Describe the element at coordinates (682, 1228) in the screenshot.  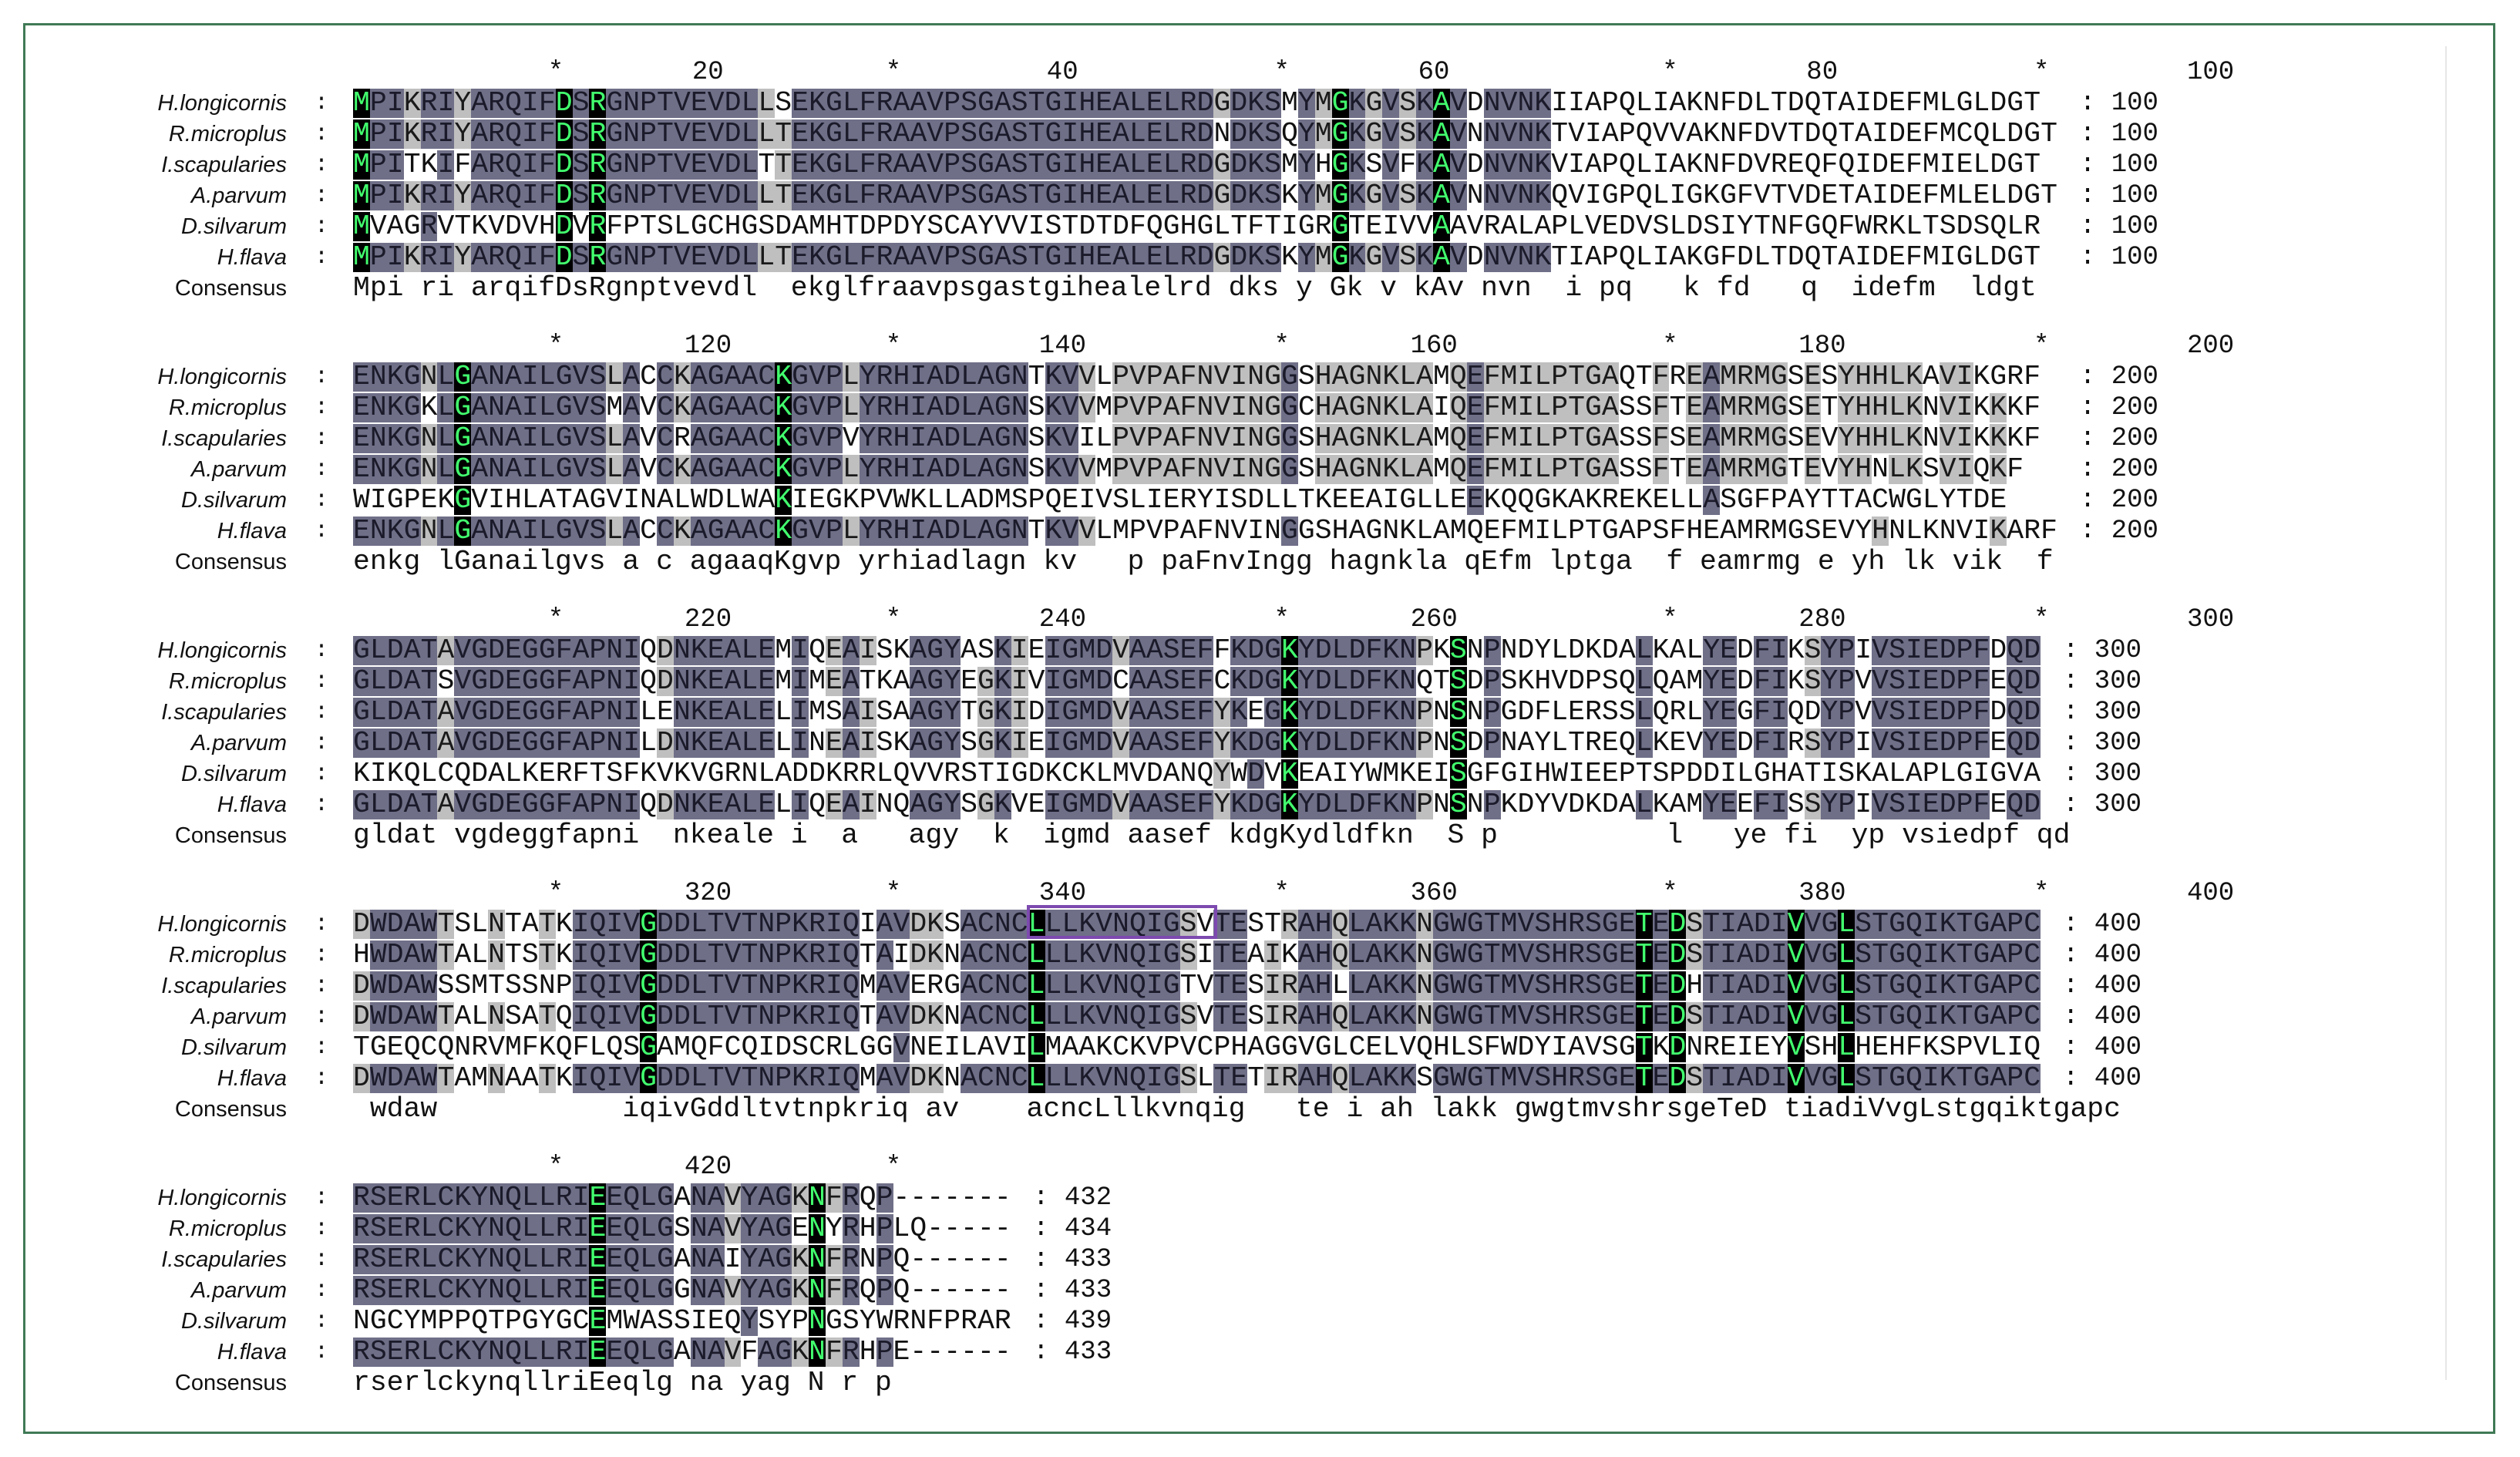
I see `sequence-row: RSERLCKYNQLLRIEEQLGSNAVYAGENYRHPLQ-----` at that location.